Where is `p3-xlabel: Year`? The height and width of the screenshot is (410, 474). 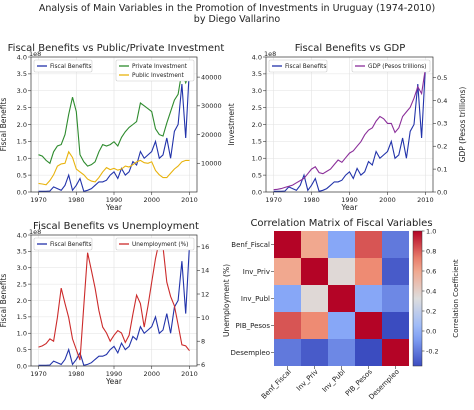
p3-xlabel: Year is located at coordinates (114, 381).